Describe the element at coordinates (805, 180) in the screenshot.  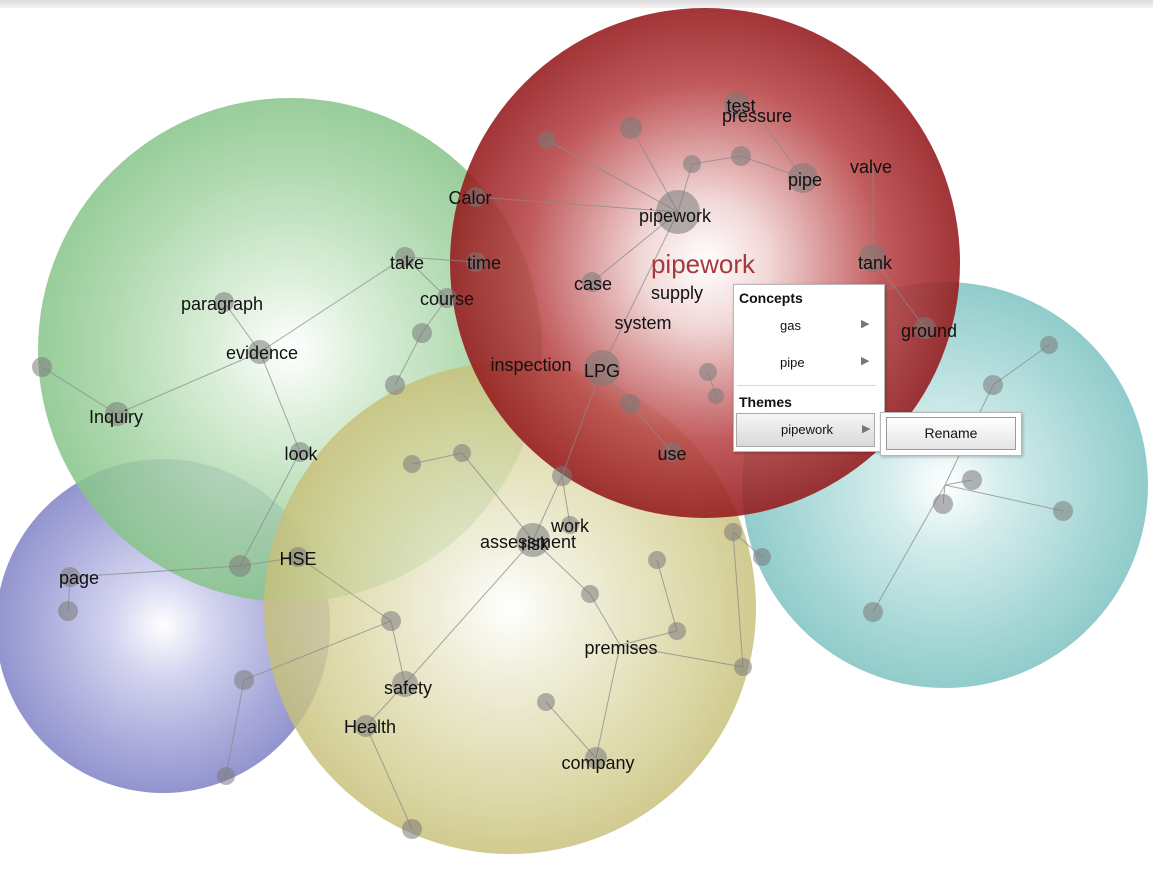
I see `concept-pipe: pipe` at that location.